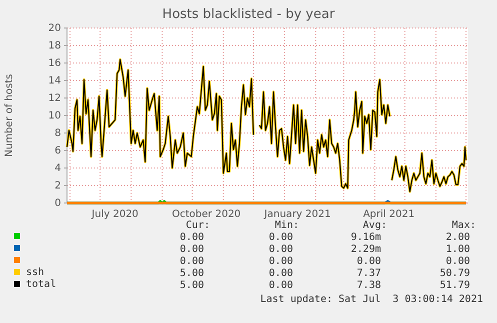 Image resolution: width=497 pixels, height=323 pixels. Describe the element at coordinates (389, 214) in the screenshot. I see `x-tick-label: April 2021` at that location.